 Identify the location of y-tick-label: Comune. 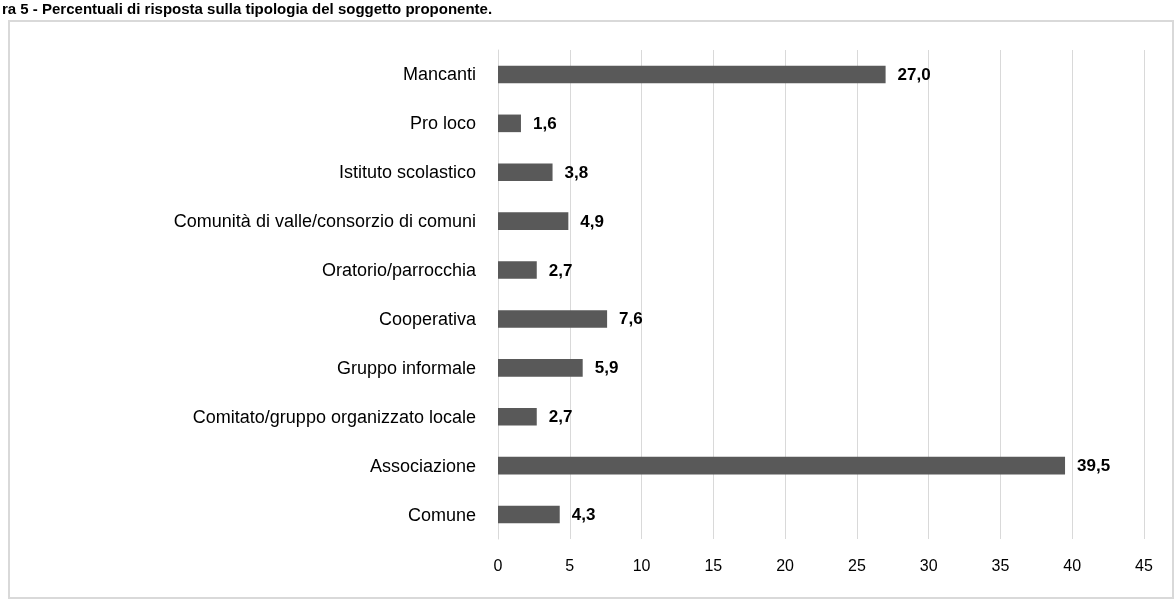
(441, 514).